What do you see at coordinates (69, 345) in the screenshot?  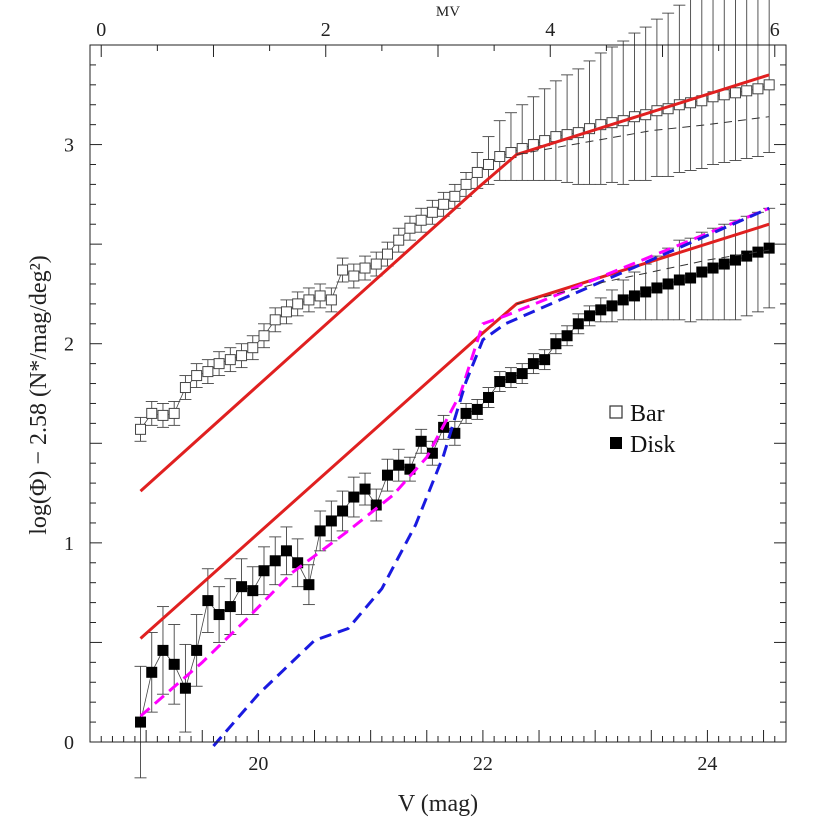 I see `y-tick-label: 2` at bounding box center [69, 345].